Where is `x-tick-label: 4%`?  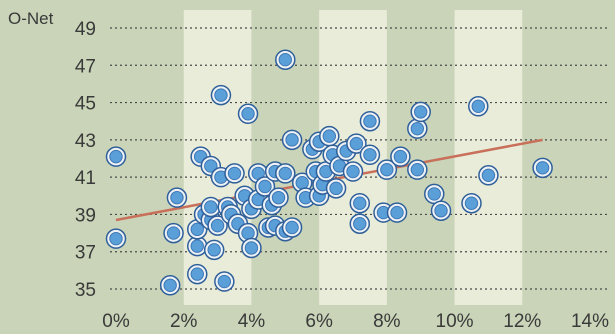 x-tick-label: 4% is located at coordinates (252, 321).